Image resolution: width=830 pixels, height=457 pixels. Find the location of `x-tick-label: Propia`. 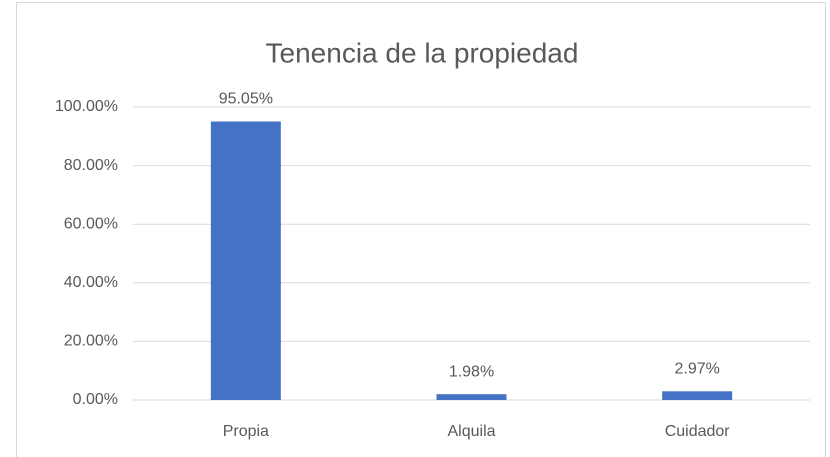

x-tick-label: Propia is located at coordinates (246, 431).